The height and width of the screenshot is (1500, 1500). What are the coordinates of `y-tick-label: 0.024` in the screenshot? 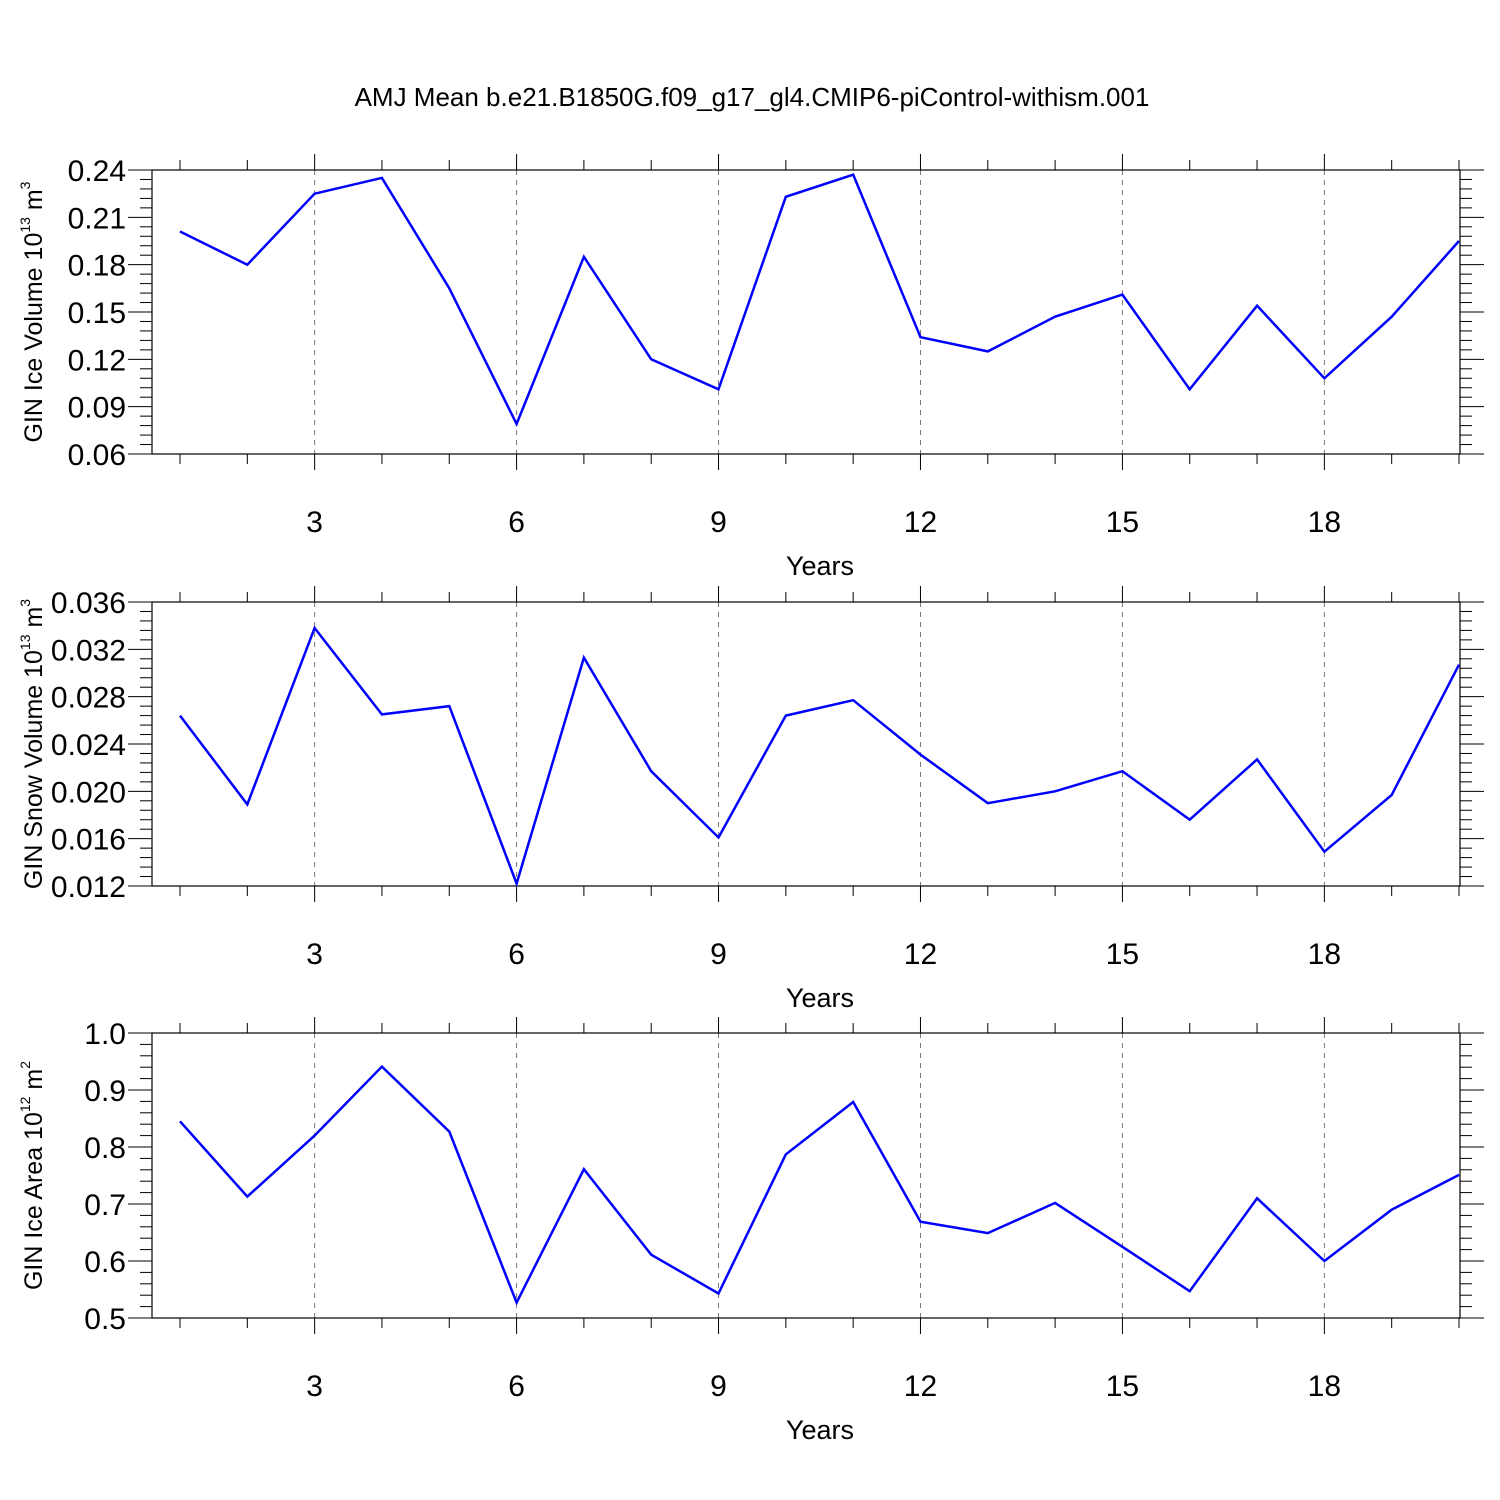 It's located at (88, 745).